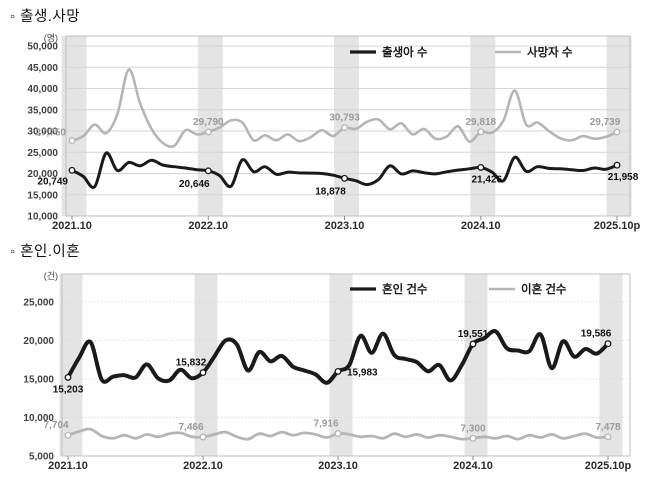 Image resolution: width=650 pixels, height=485 pixels. I want to click on section-title-birth-death: ◦ 출생.사망, so click(45, 17).